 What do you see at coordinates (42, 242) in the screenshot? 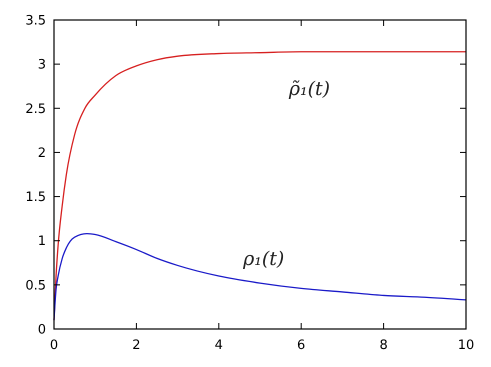
I see `y-tick-label: 1` at bounding box center [42, 242].